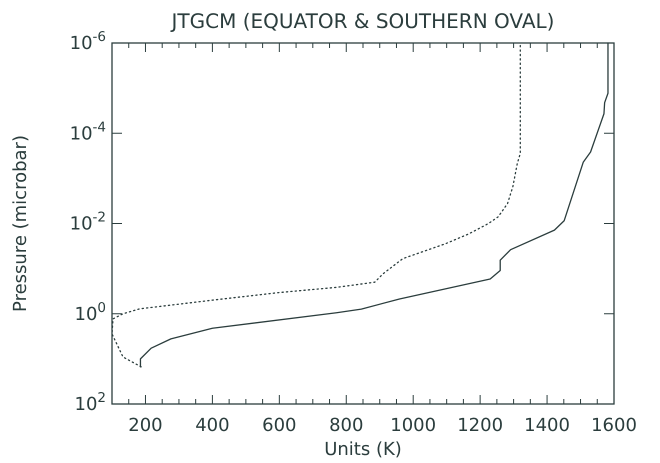 The image size is (660, 463). What do you see at coordinates (88, 131) in the screenshot?
I see `y-tick-label: 10$^{-4}$` at bounding box center [88, 131].